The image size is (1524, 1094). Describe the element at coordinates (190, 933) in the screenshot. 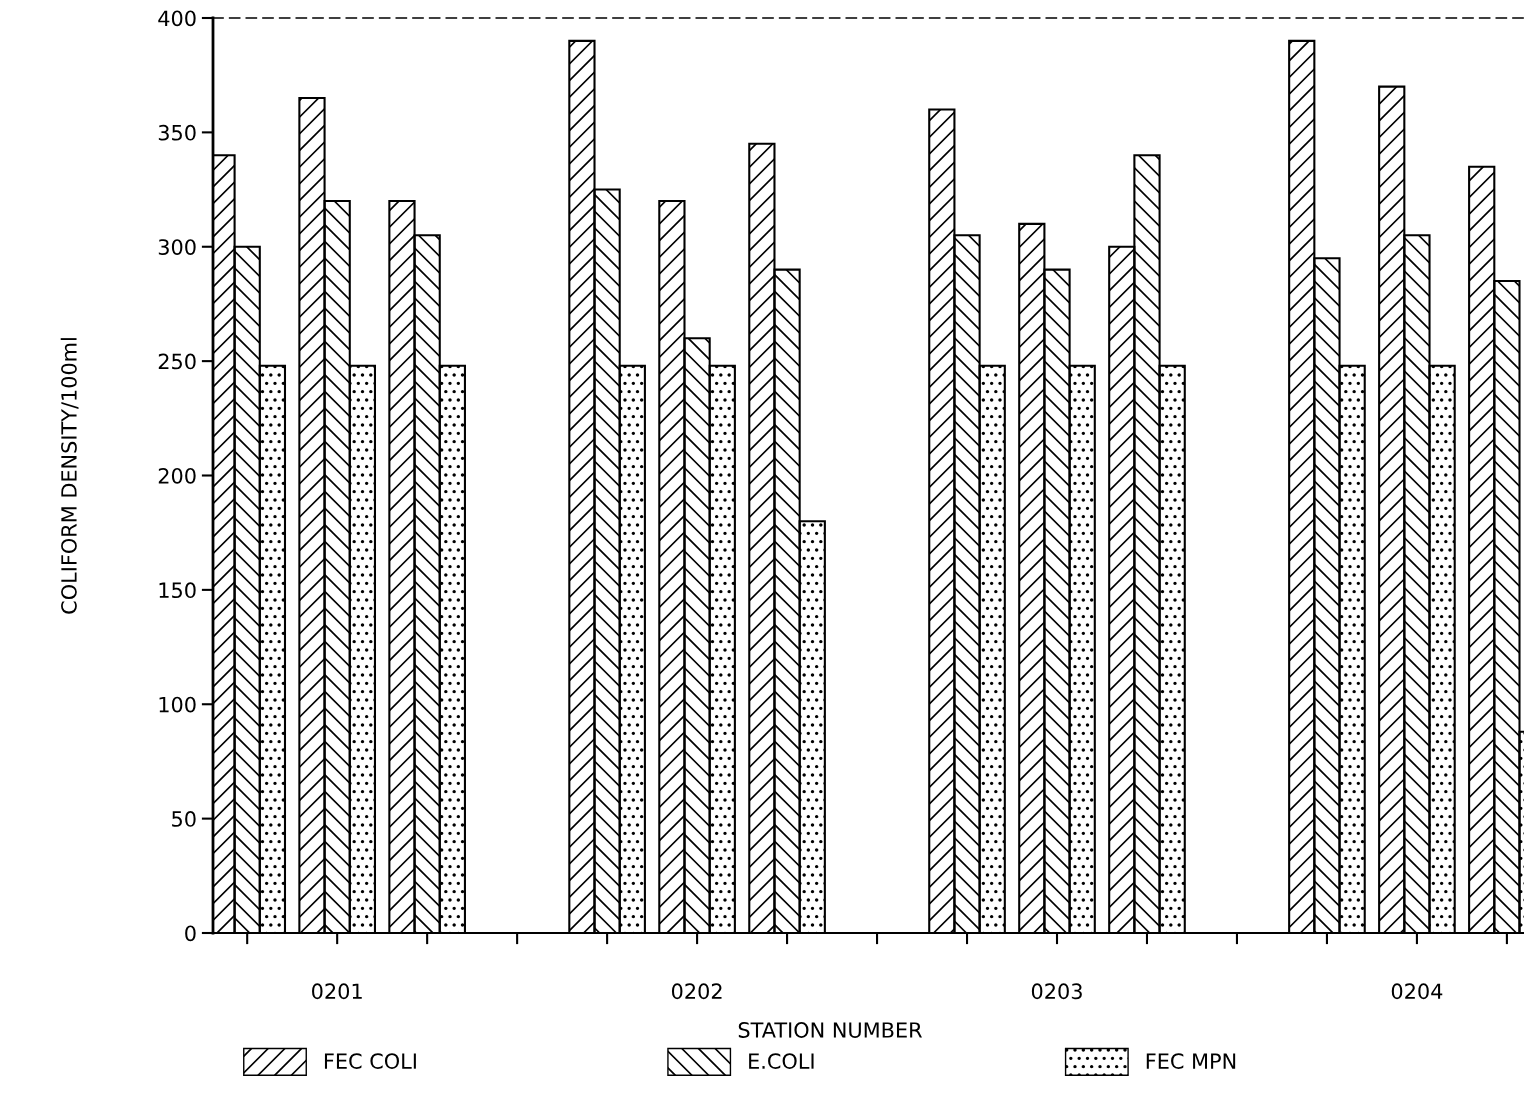

I see `y-tick-label: 0` at that location.